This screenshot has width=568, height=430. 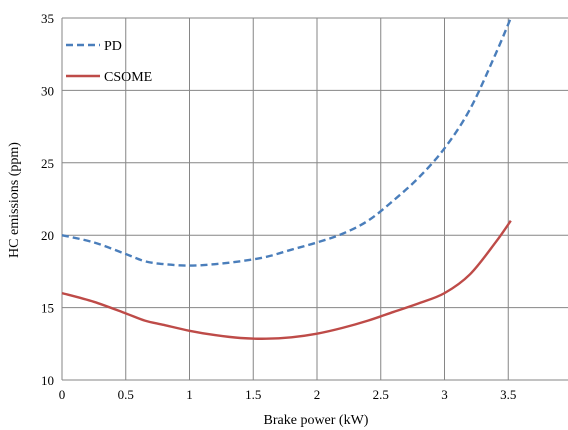 I want to click on y-tick-label: 10, so click(x=47, y=380).